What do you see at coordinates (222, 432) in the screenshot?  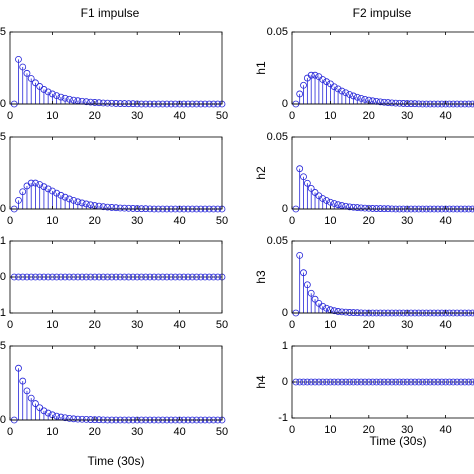 I see `x-tick-label: 50` at bounding box center [222, 432].